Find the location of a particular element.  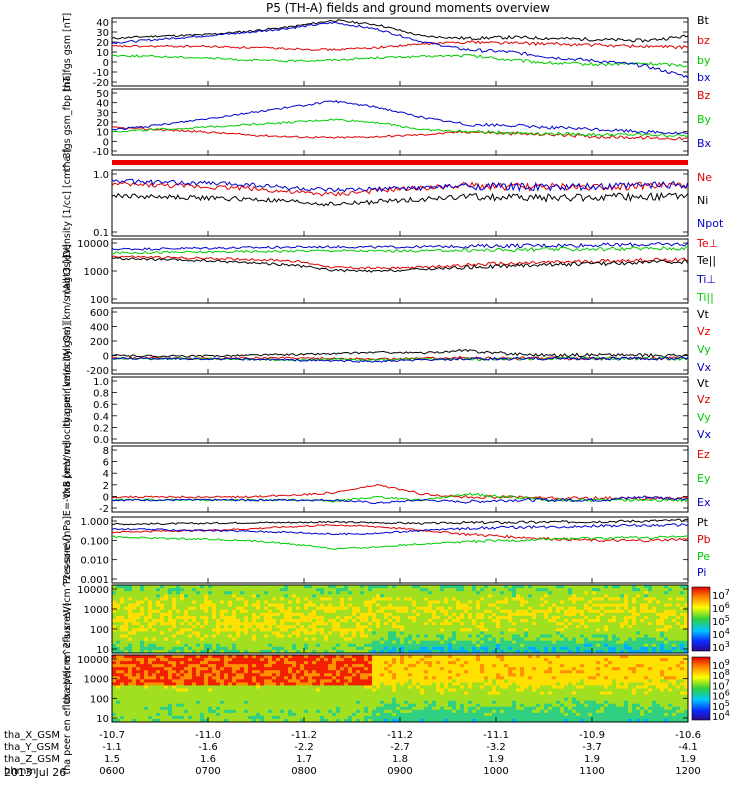

ytick-label: 10 is located at coordinates (102, 53).